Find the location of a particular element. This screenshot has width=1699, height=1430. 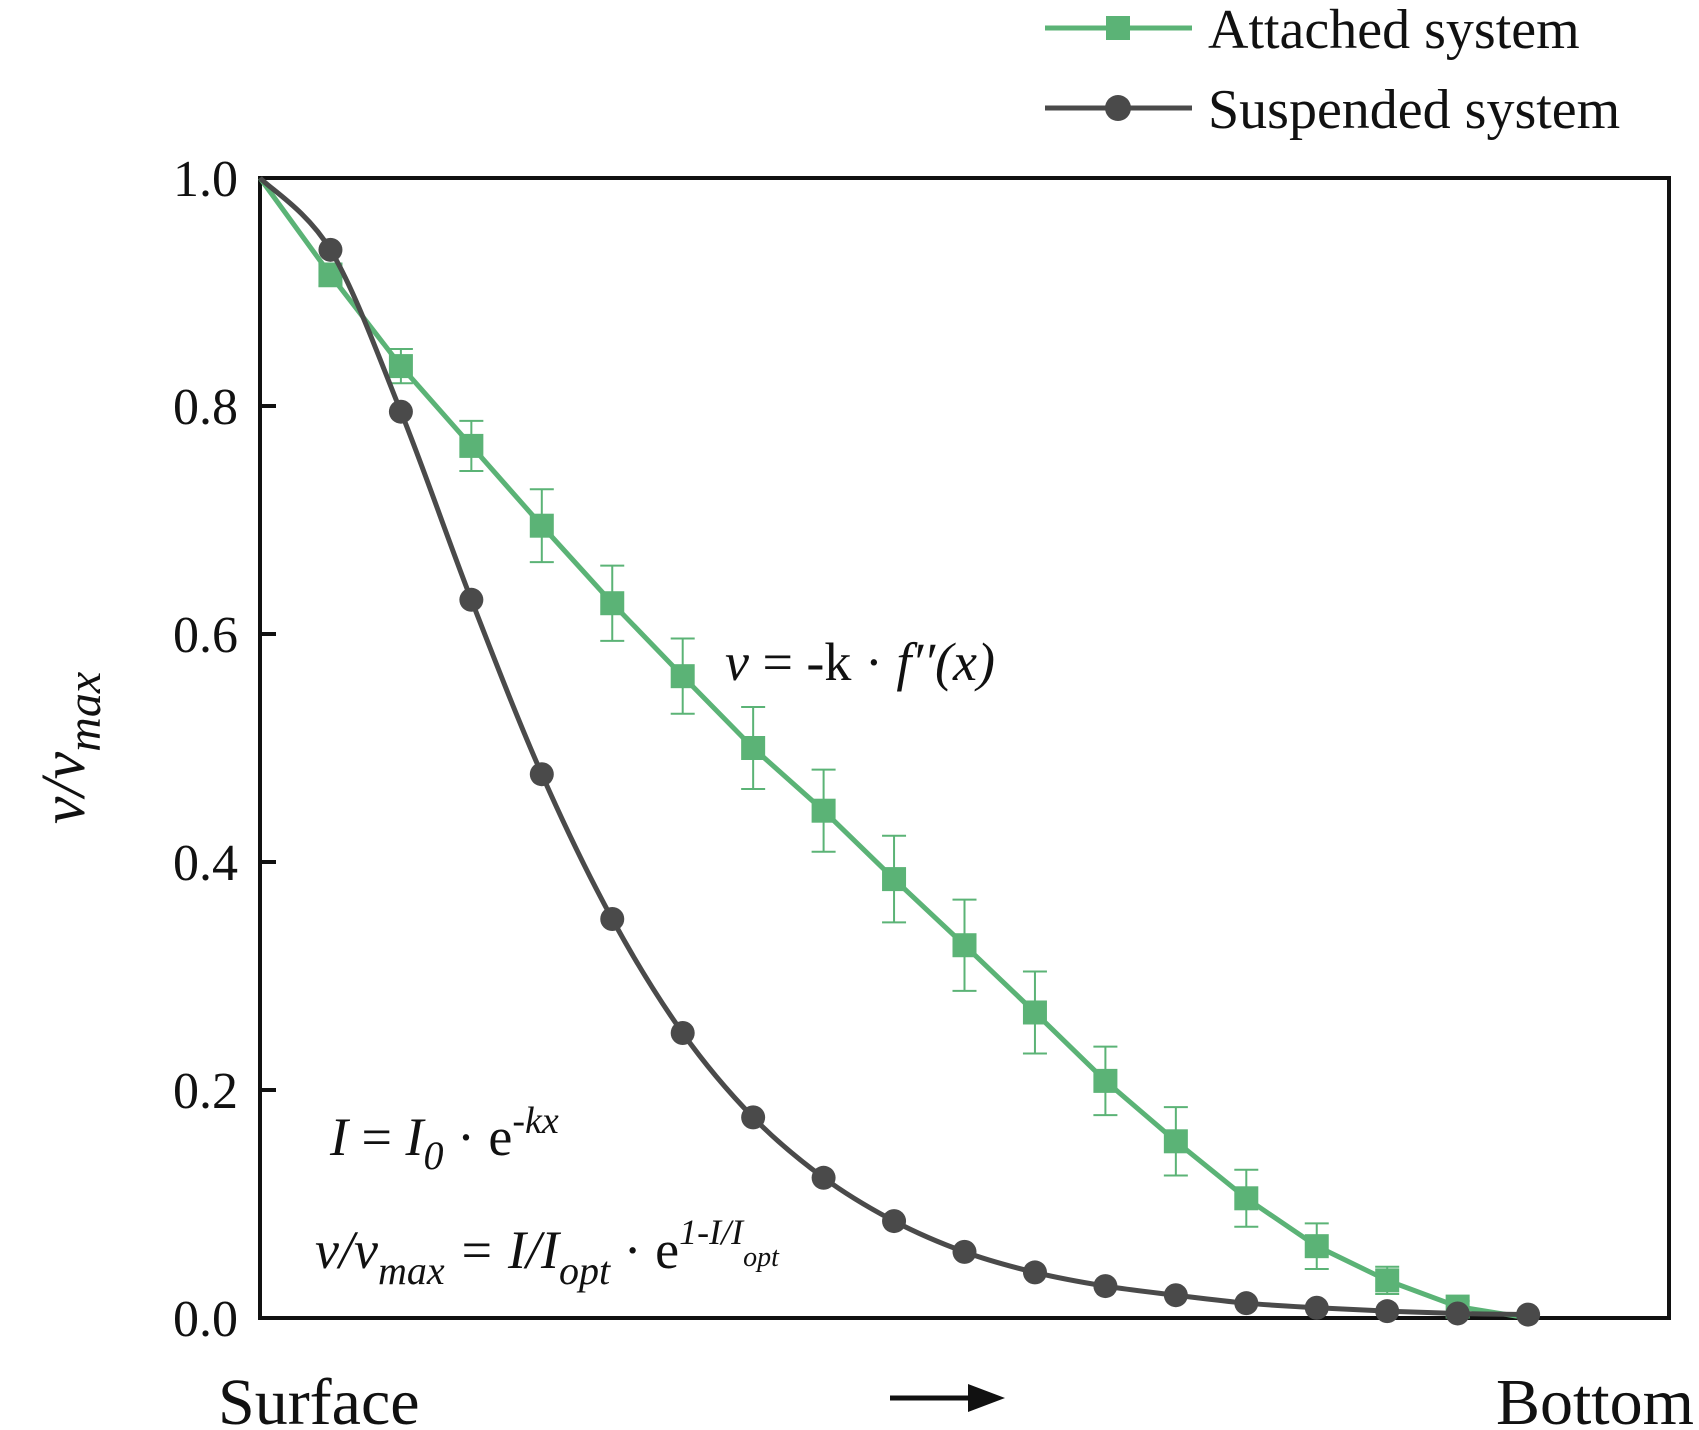

legend: Attached system Suspended system is located at coordinates (1332, 70).